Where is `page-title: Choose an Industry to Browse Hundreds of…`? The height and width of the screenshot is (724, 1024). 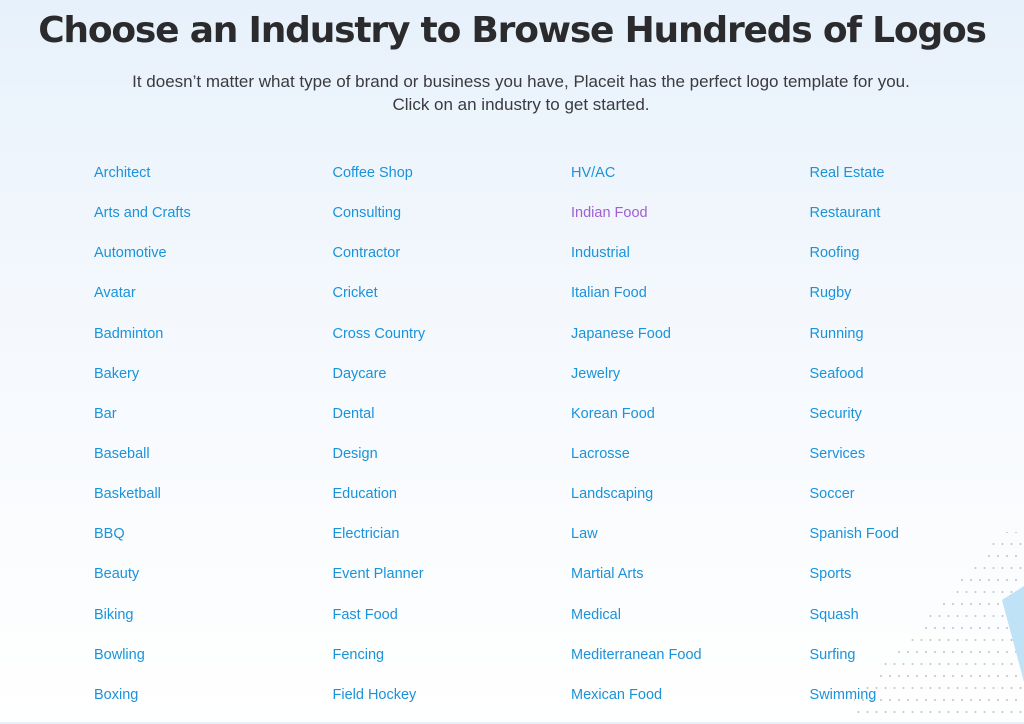
page-title: Choose an Industry to Browse Hundreds of… is located at coordinates (512, 30).